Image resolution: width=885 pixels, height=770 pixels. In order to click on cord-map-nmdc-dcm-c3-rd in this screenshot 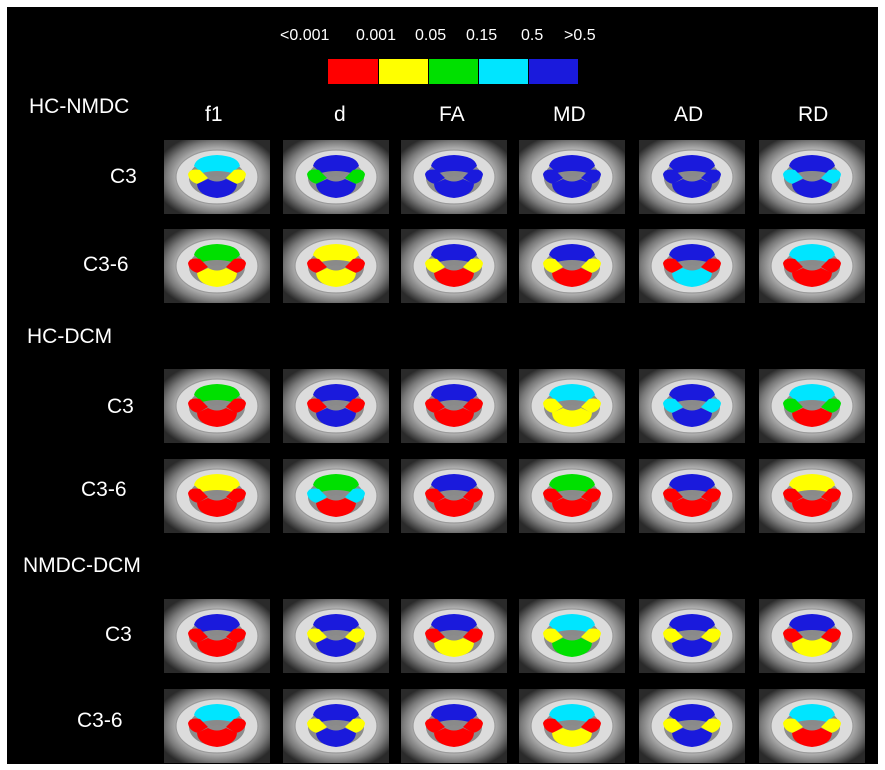, I will do `click(812, 636)`.